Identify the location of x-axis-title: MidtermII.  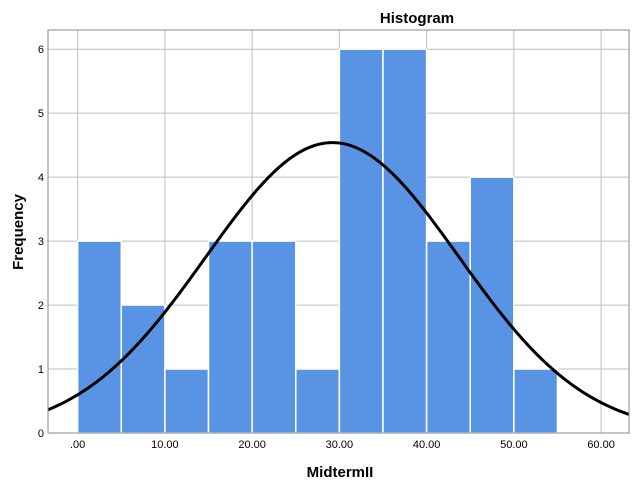
(340, 472).